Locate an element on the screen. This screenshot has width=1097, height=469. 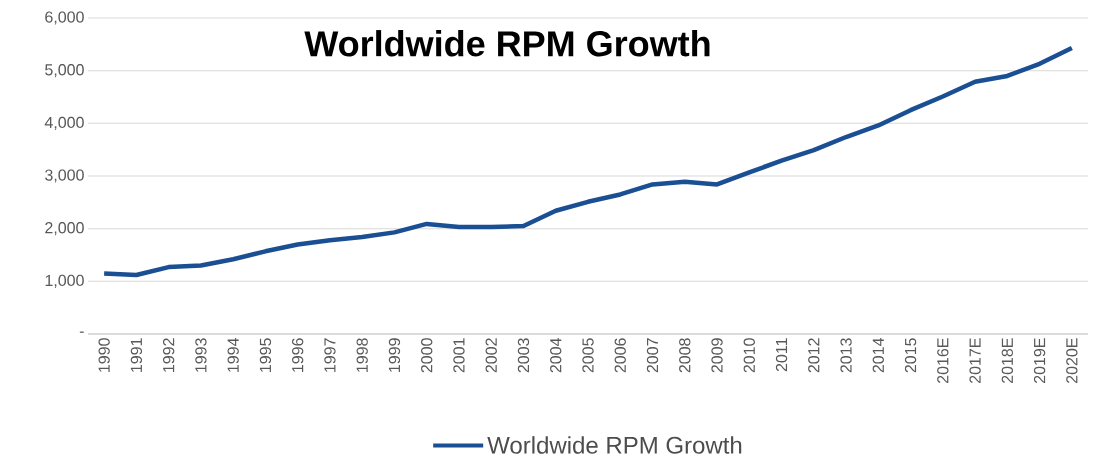
x-tick-label: 2014 is located at coordinates (878, 355).